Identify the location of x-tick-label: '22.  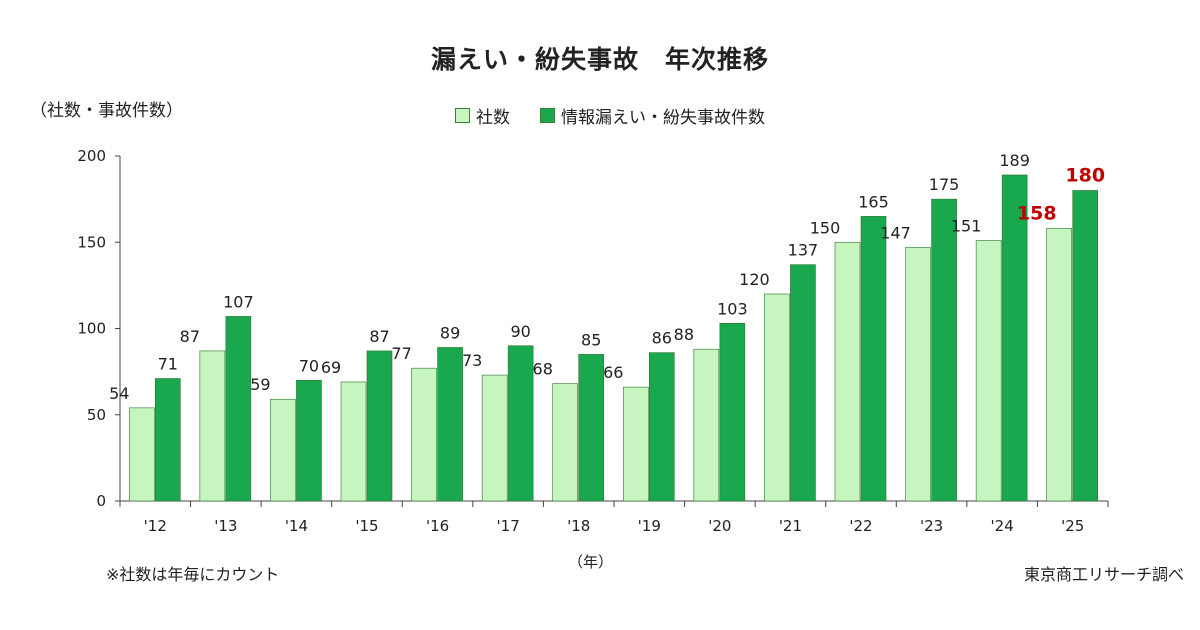
(860, 526).